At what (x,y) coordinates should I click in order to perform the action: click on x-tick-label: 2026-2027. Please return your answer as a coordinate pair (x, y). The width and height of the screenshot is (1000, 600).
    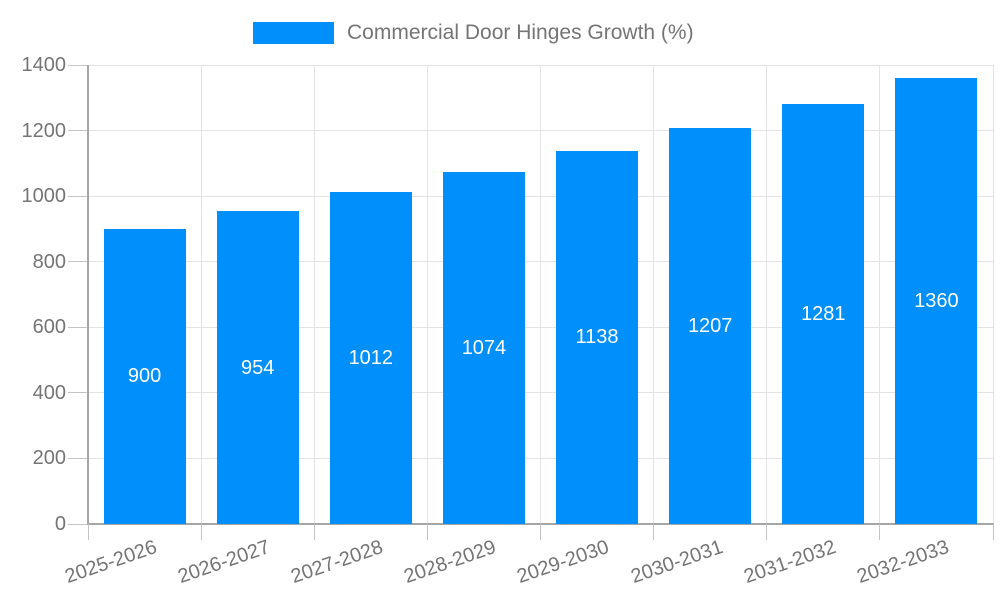
    Looking at the image, I should click on (224, 562).